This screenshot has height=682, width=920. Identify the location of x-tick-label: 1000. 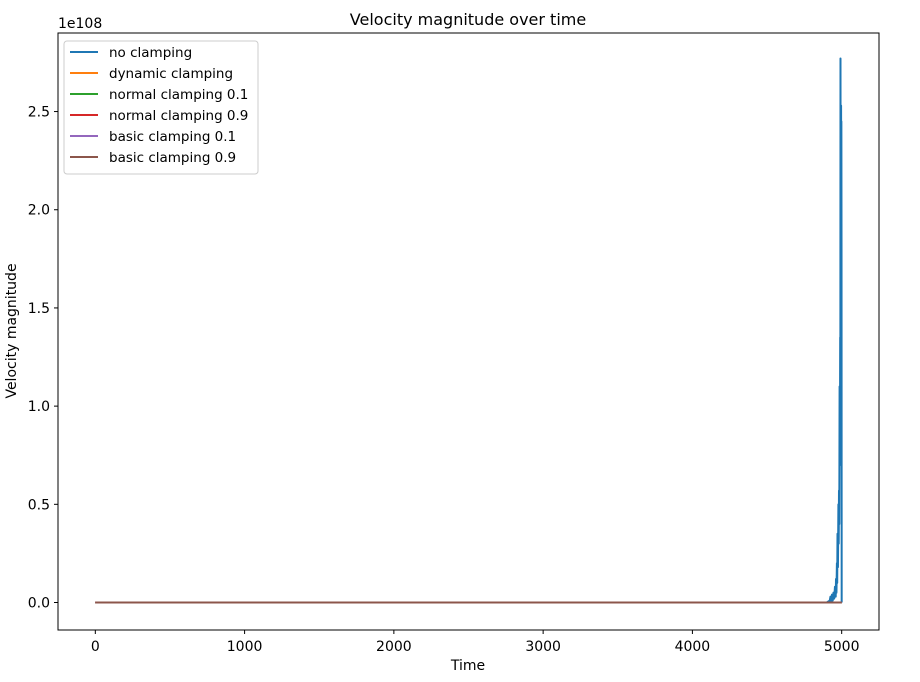
(245, 647).